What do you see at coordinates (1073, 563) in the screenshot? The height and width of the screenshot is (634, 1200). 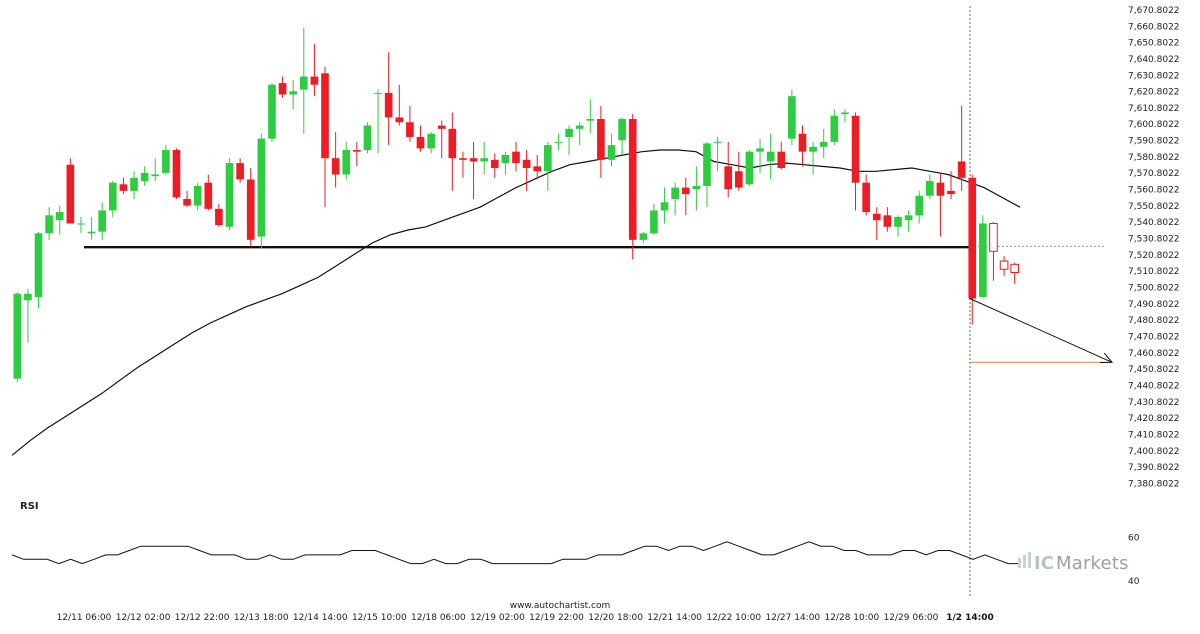 I see `brand-logo: IC Markets` at bounding box center [1073, 563].